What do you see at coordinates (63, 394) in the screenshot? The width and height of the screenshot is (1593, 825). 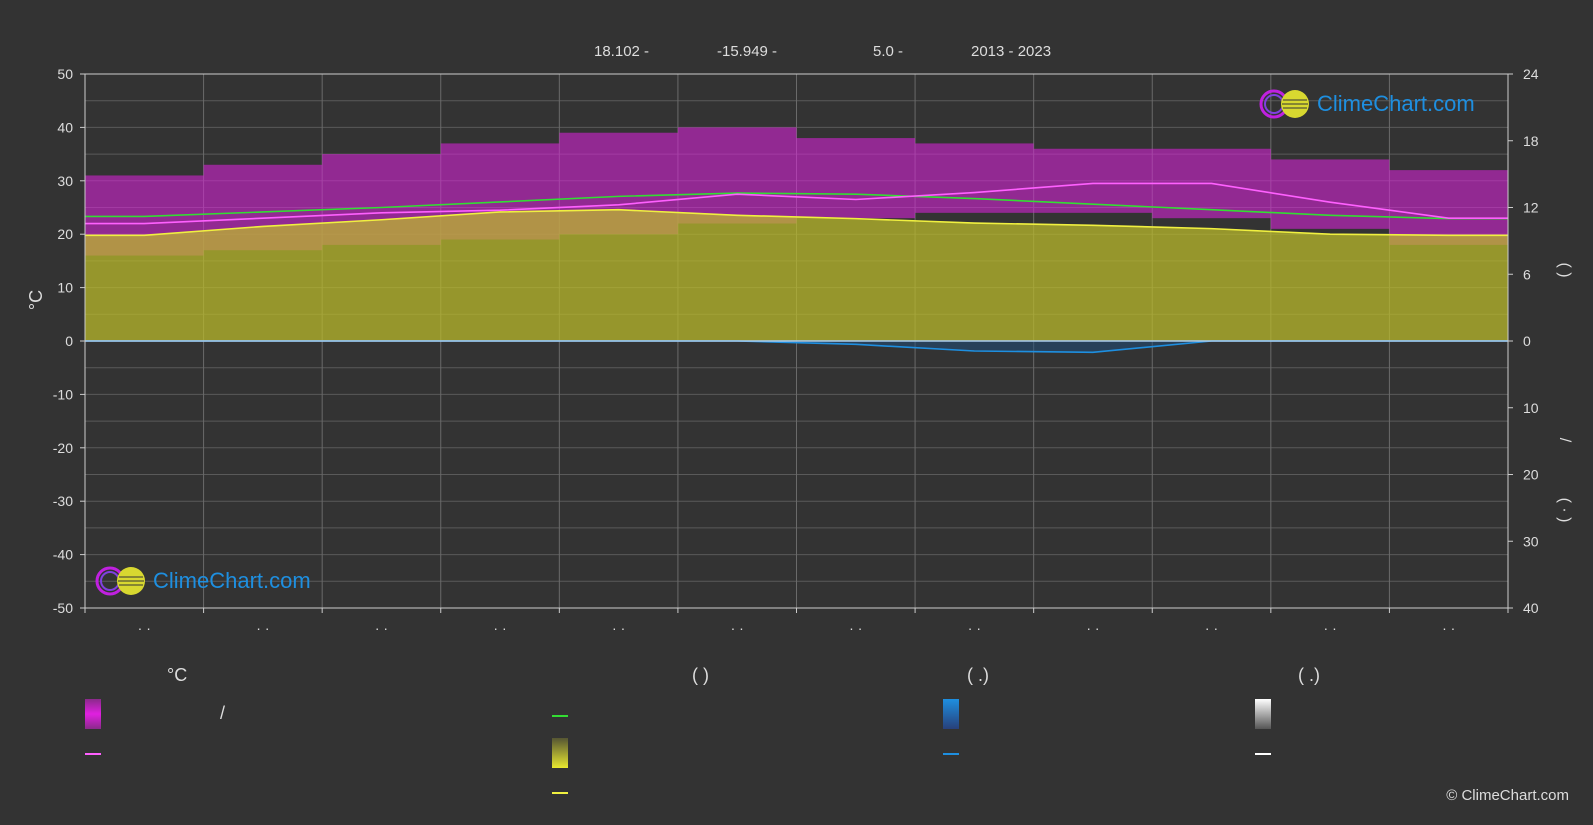 I see `y-tick-left: -10` at bounding box center [63, 394].